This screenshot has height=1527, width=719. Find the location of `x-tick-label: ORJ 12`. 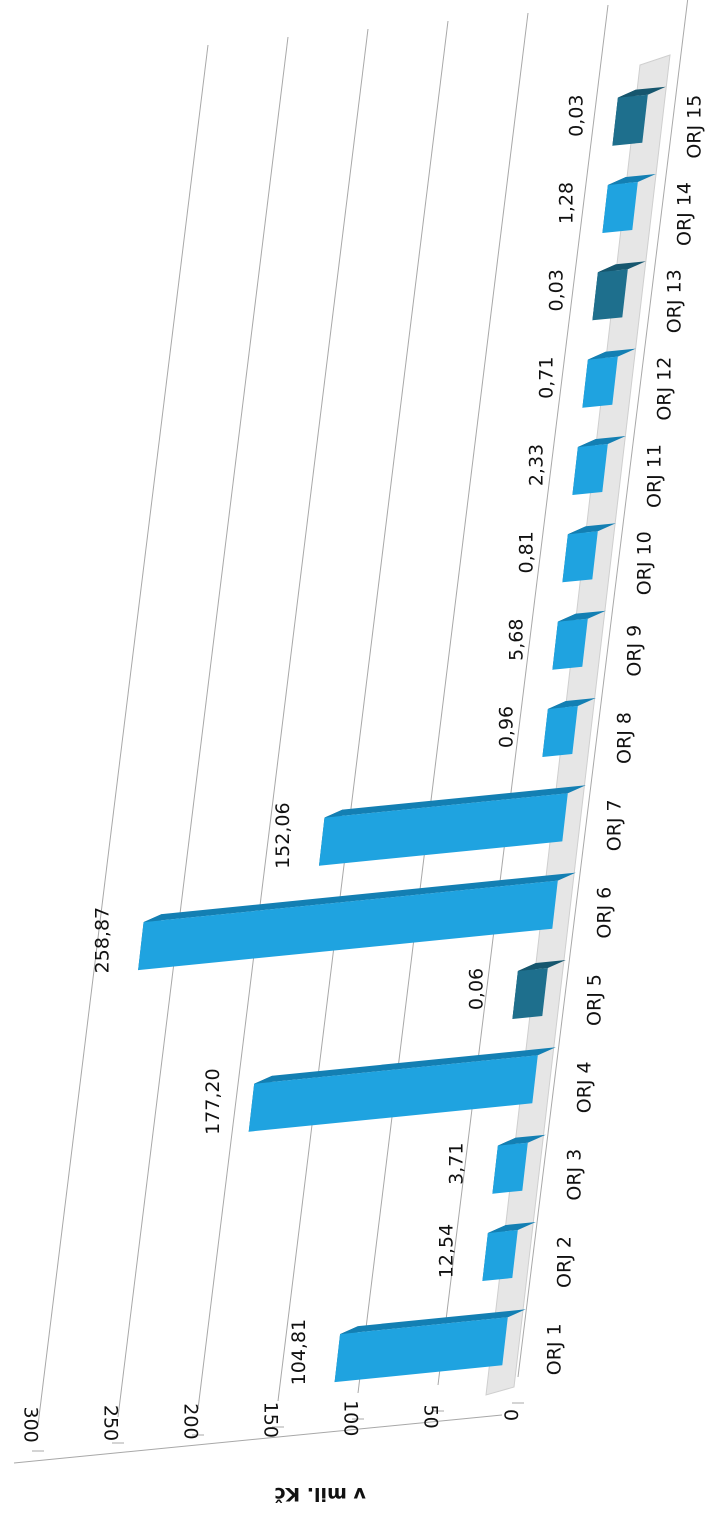

x-tick-label: ORJ 12 is located at coordinates (665, 389).